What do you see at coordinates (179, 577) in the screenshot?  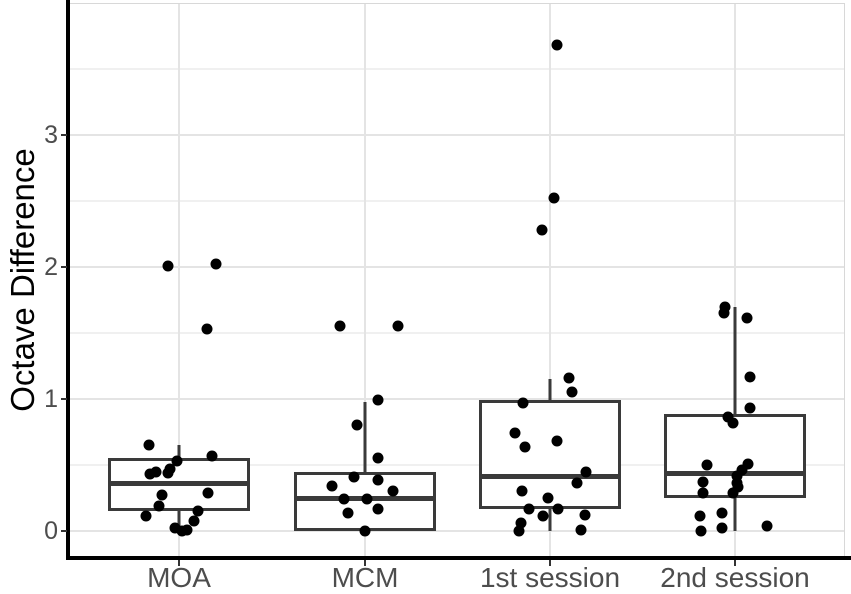 I see `x-axis-tick-label: MOA` at bounding box center [179, 577].